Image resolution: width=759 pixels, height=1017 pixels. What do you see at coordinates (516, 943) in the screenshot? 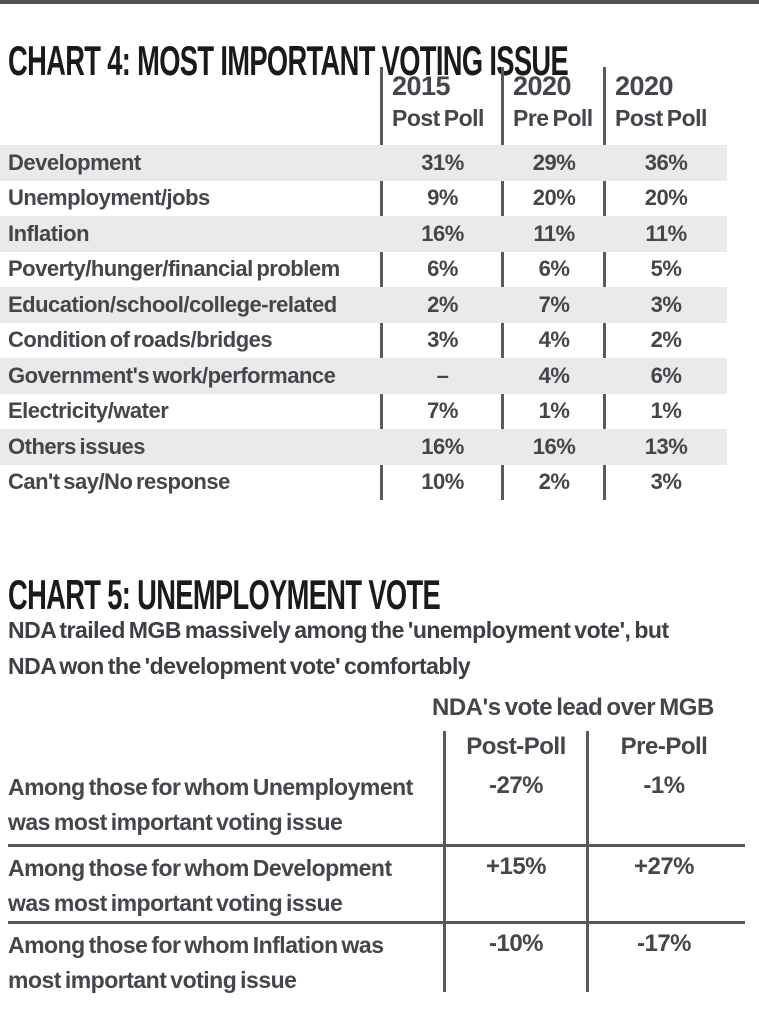
I see `value-post-poll: -10%` at bounding box center [516, 943].